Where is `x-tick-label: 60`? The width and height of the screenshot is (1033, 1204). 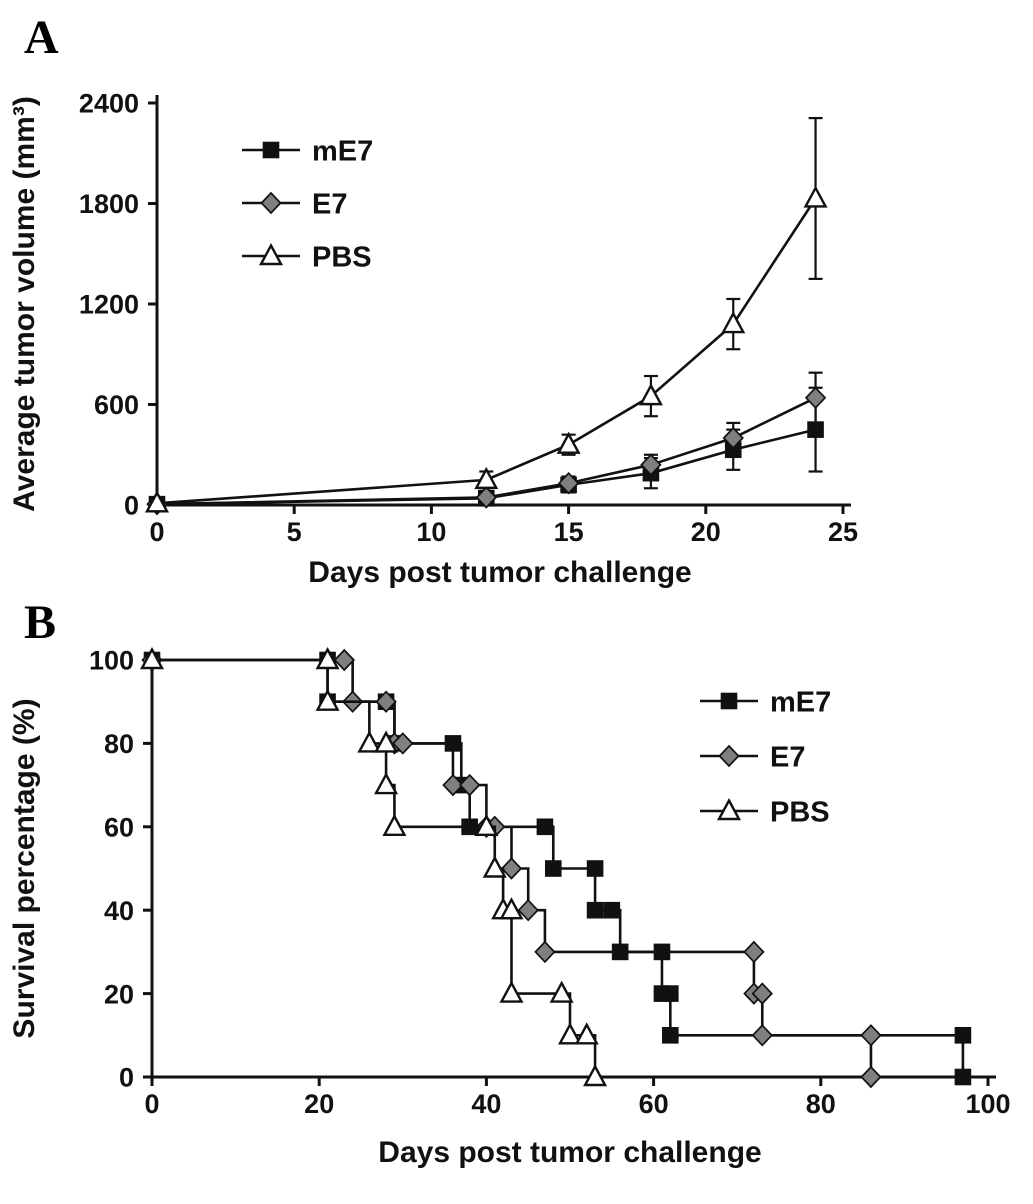 x-tick-label: 60 is located at coordinates (654, 1104).